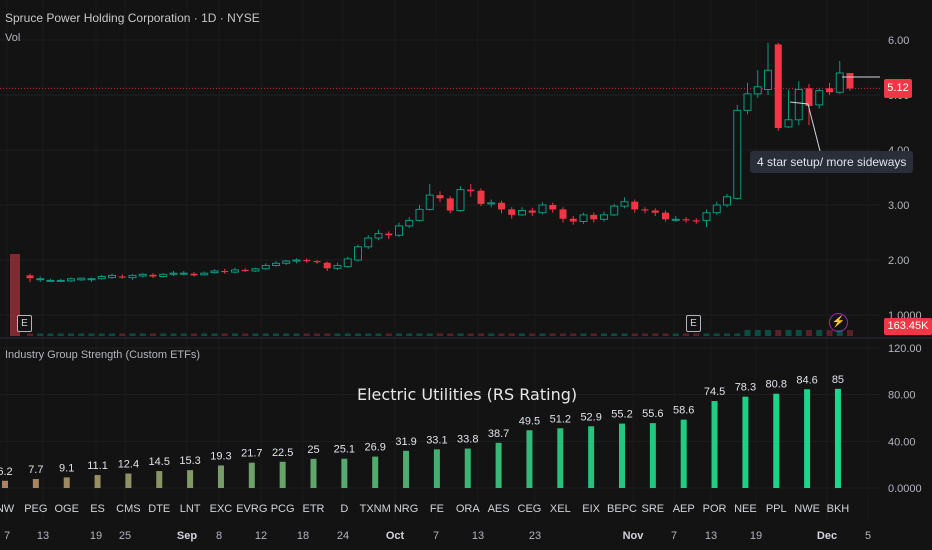 The height and width of the screenshot is (550, 932). Describe the element at coordinates (898, 206) in the screenshot. I see `price-axis-label: 3.00` at that location.